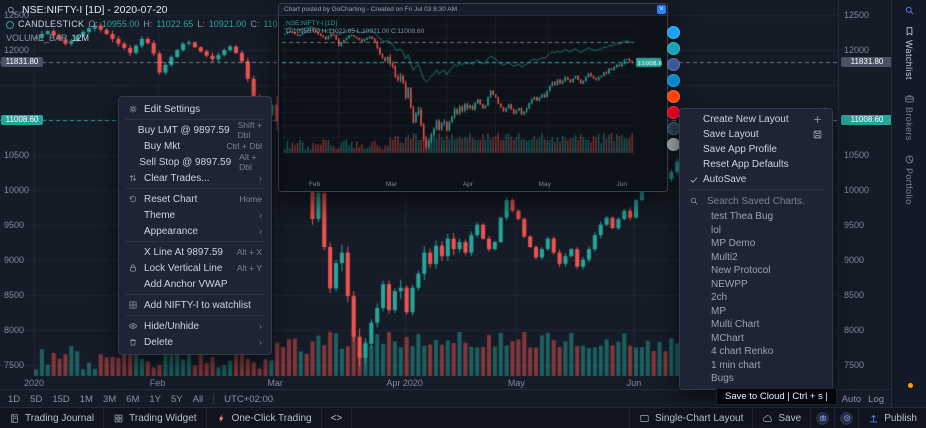 This screenshot has width=926, height=428. What do you see at coordinates (756, 164) in the screenshot?
I see `layout-menu-item-reset-app-defaults: Reset App Defaults` at bounding box center [756, 164].